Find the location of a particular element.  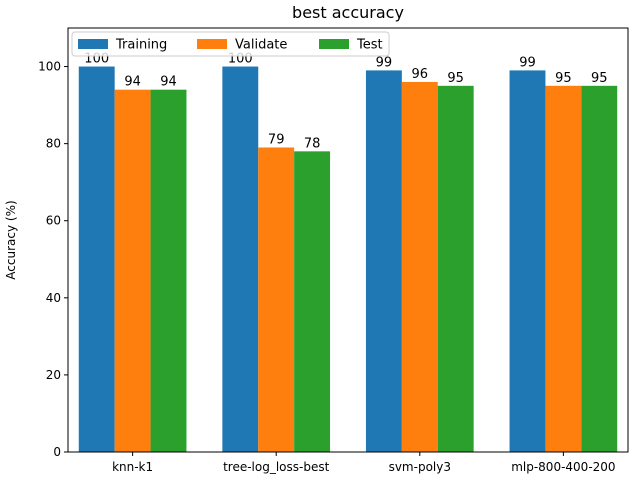

data-label-training-mlp-800-400-200: 99 is located at coordinates (527, 62).